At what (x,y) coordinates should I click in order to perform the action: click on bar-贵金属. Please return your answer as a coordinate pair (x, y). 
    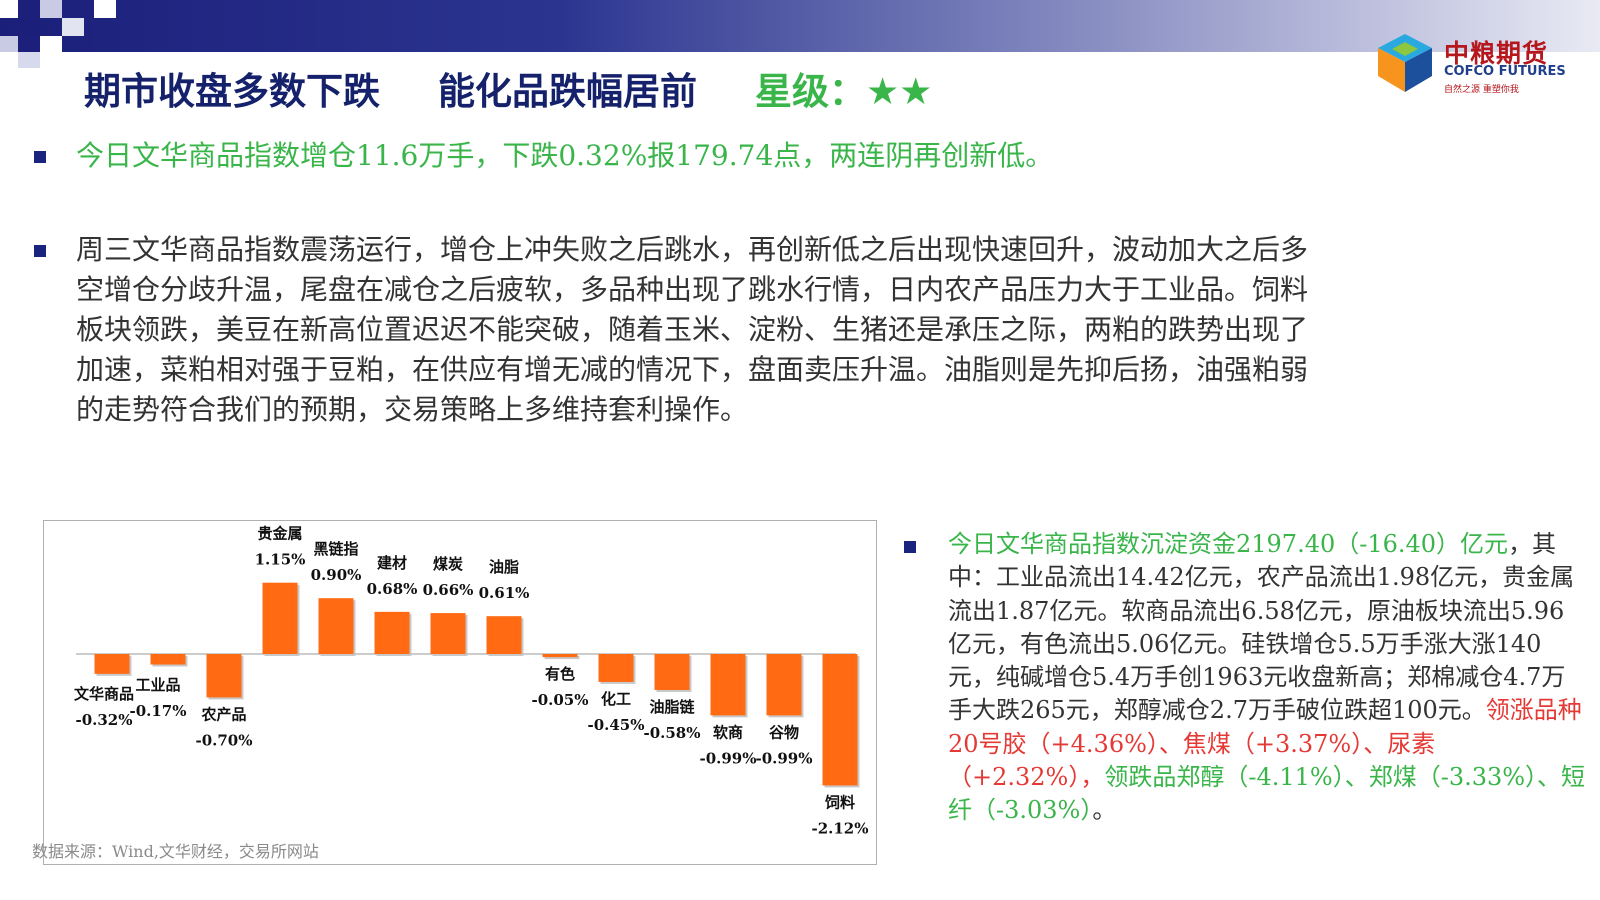
    Looking at the image, I should click on (280, 618).